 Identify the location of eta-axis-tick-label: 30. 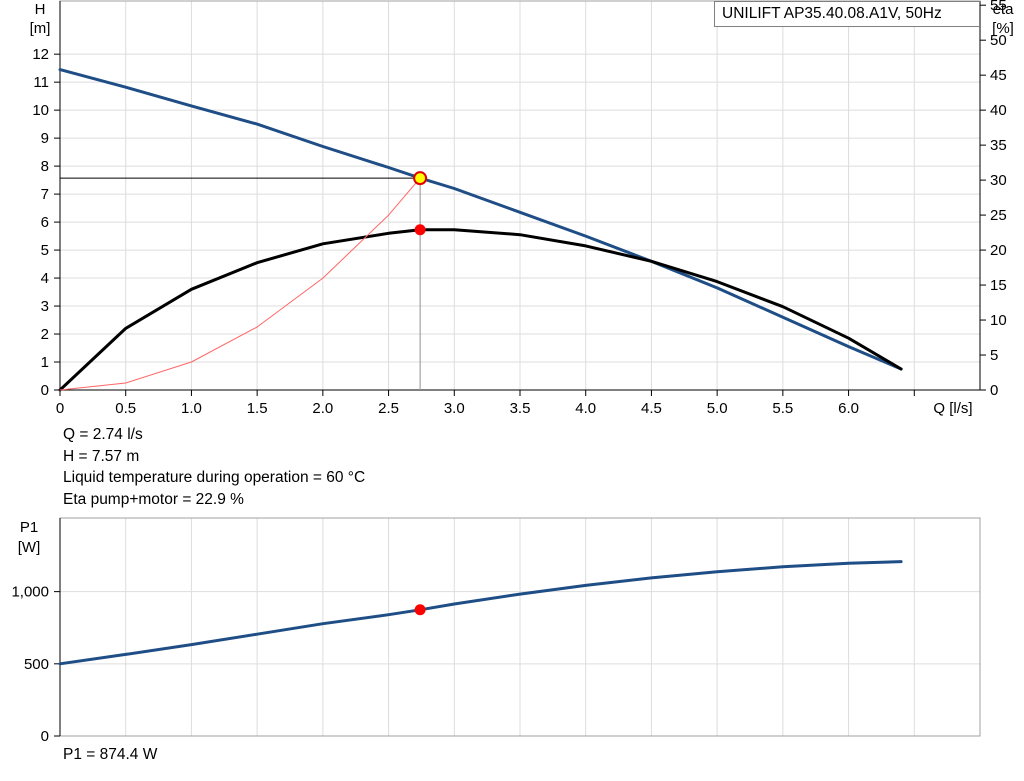
(998, 180).